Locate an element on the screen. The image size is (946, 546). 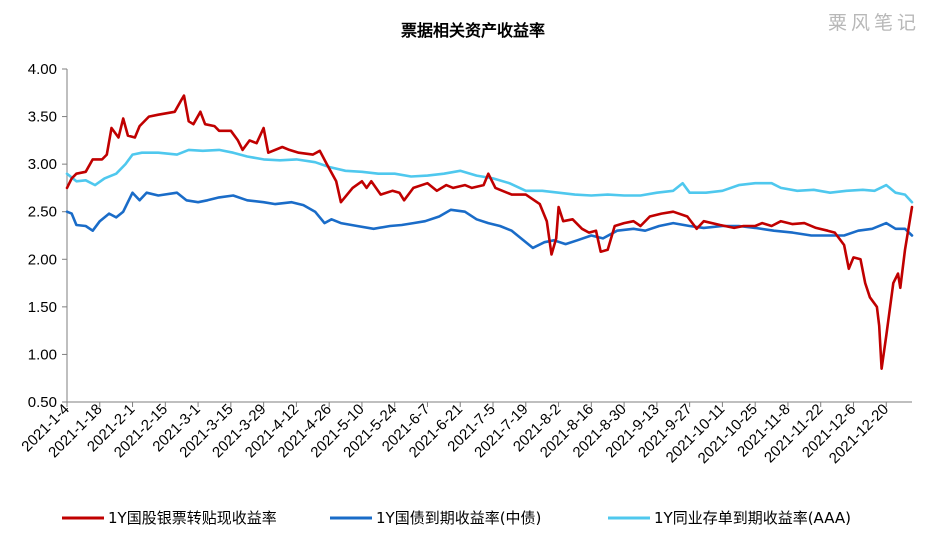
y-tick-label: 3.50 is located at coordinates (42, 117).